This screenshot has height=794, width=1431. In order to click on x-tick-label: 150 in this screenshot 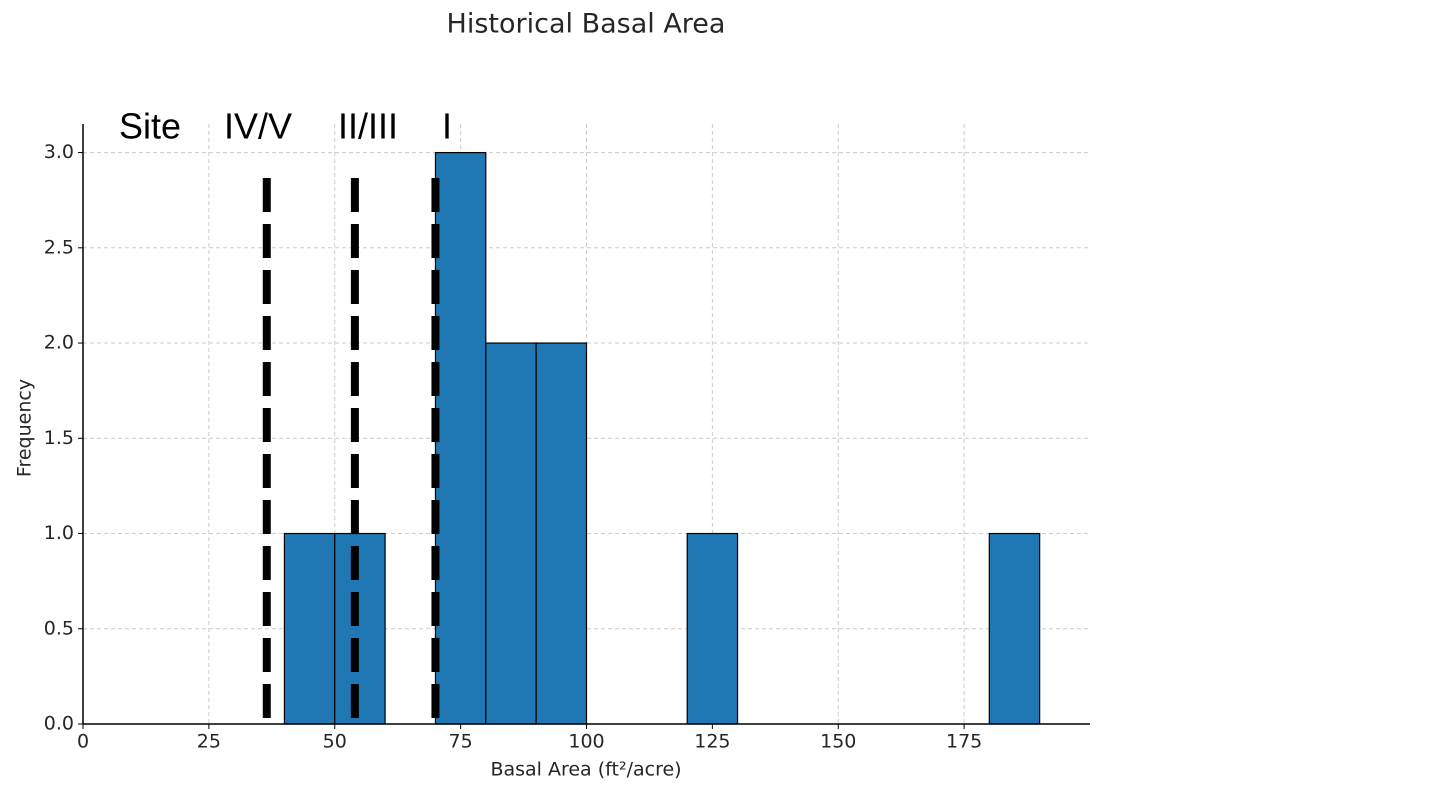, I will do `click(838, 742)`.